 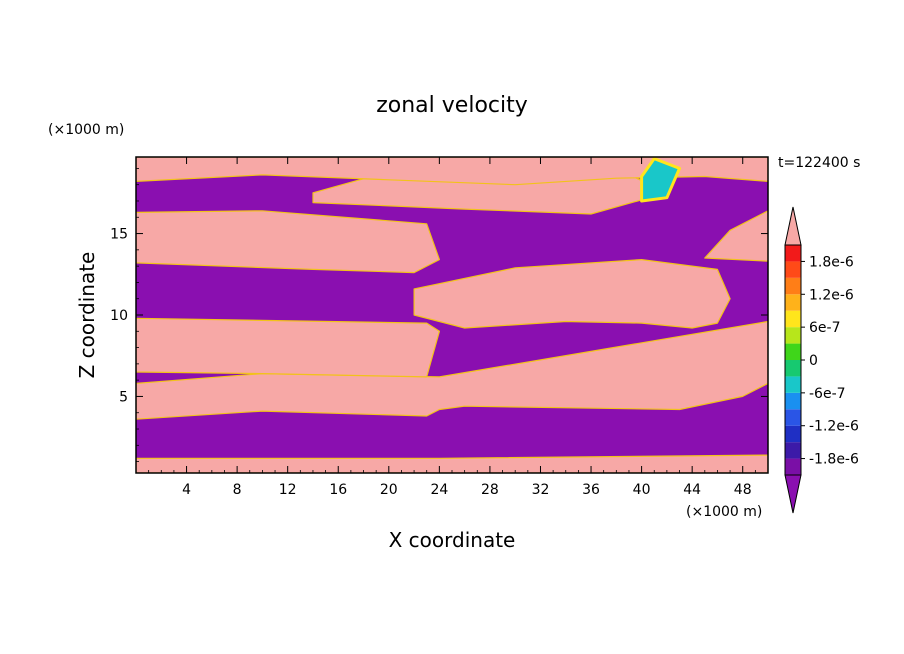 I want to click on x-tick-label: 24, so click(x=439, y=490).